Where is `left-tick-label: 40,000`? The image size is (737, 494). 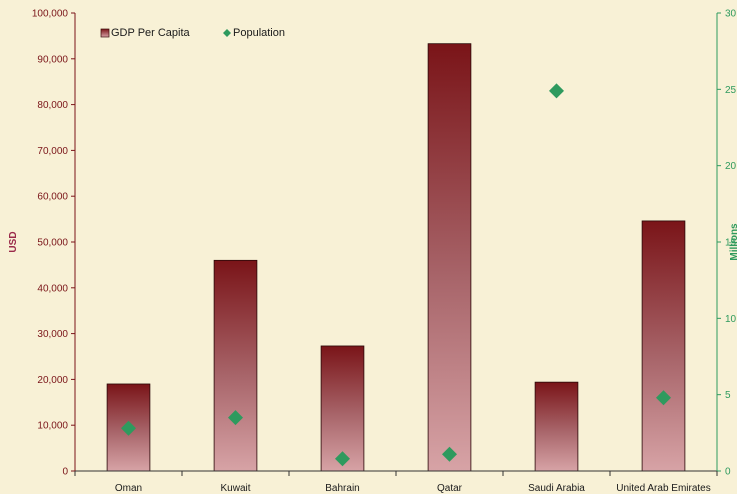
left-tick-label: 40,000 is located at coordinates (52, 288).